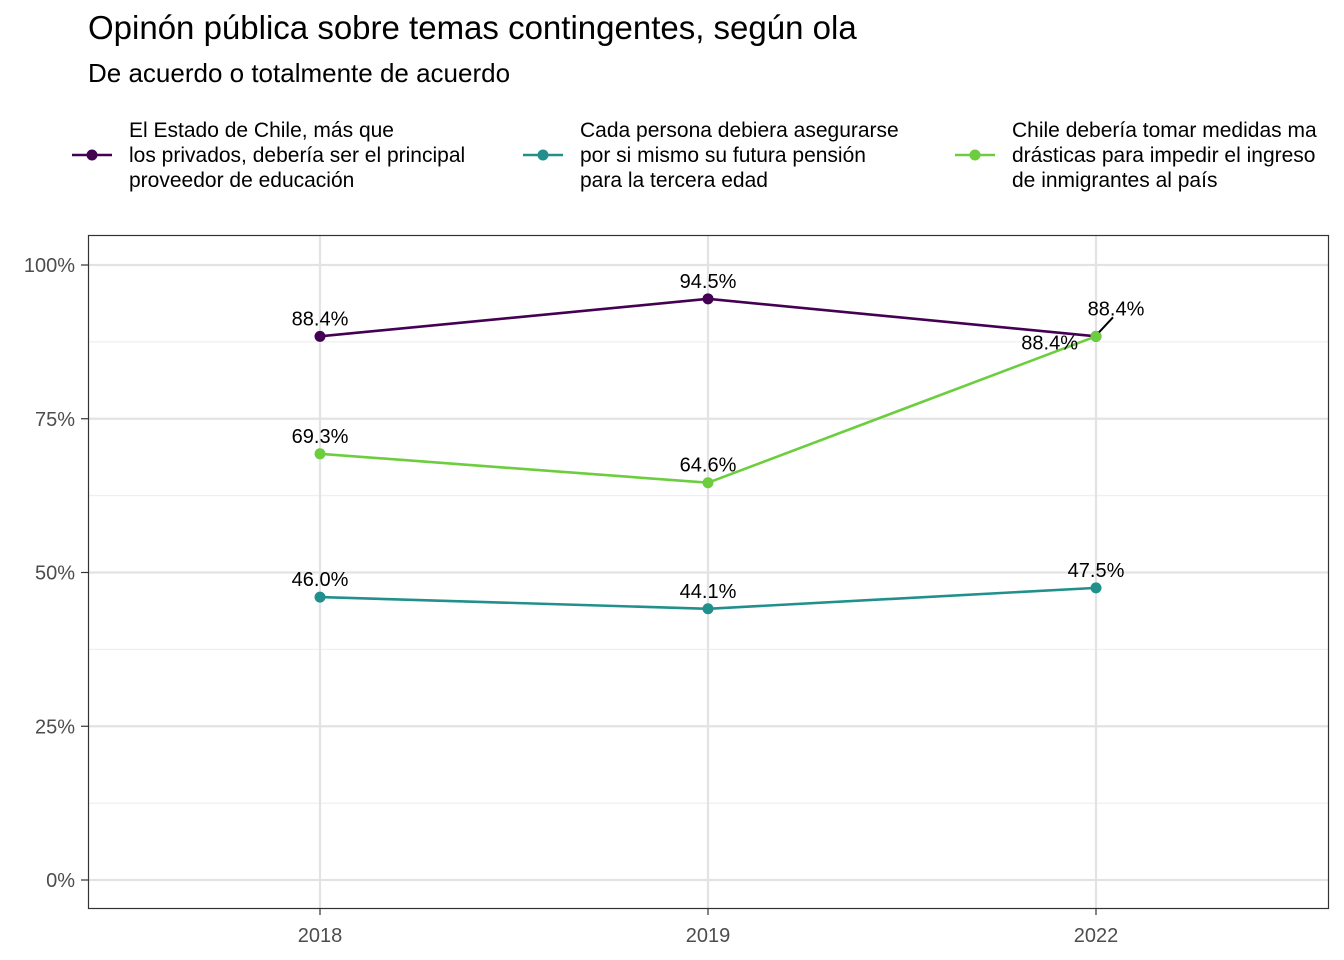  What do you see at coordinates (674, 180) in the screenshot?
I see `legend-label: para la tercera edad` at bounding box center [674, 180].